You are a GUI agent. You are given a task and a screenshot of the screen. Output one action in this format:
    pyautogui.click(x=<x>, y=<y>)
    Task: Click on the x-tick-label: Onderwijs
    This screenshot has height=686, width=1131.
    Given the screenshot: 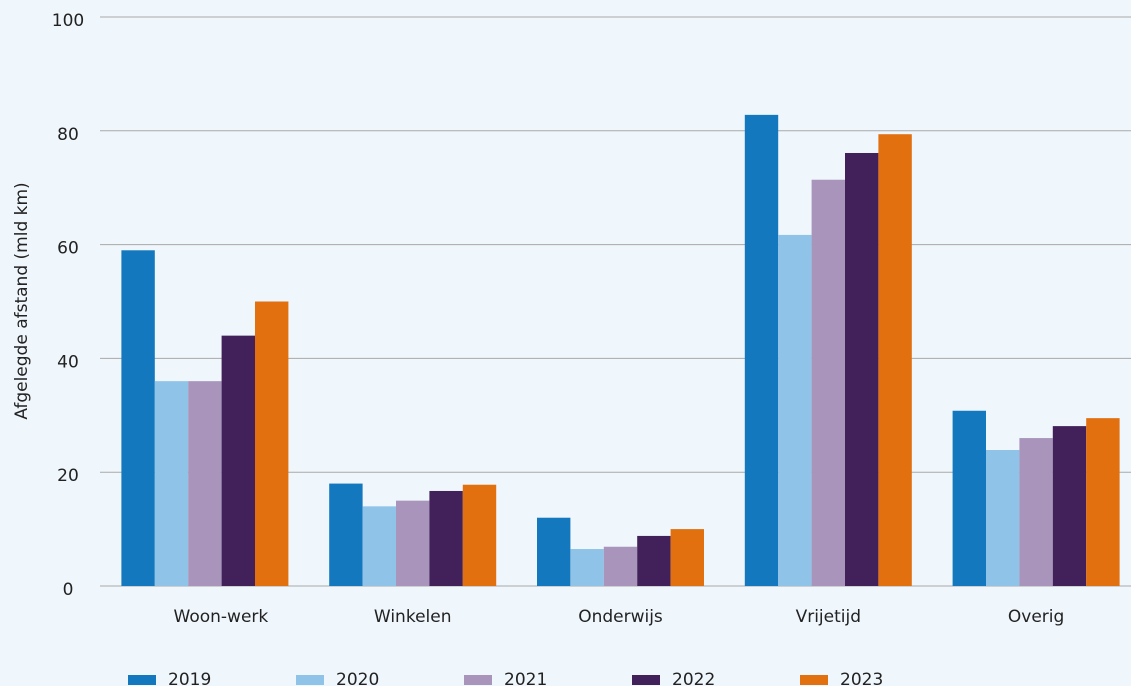 What is the action you would take?
    pyautogui.click(x=620, y=617)
    